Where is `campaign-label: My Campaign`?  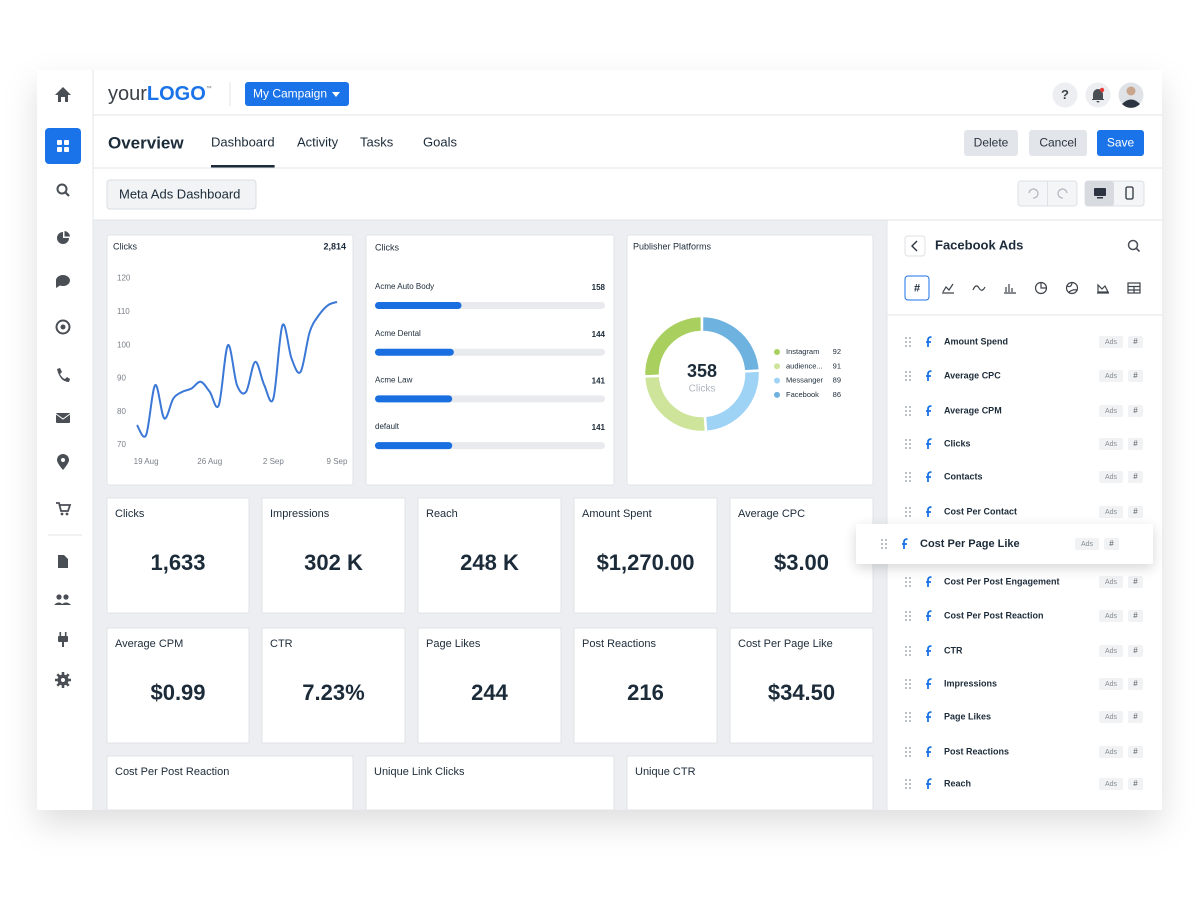 campaign-label: My Campaign is located at coordinates (290, 94).